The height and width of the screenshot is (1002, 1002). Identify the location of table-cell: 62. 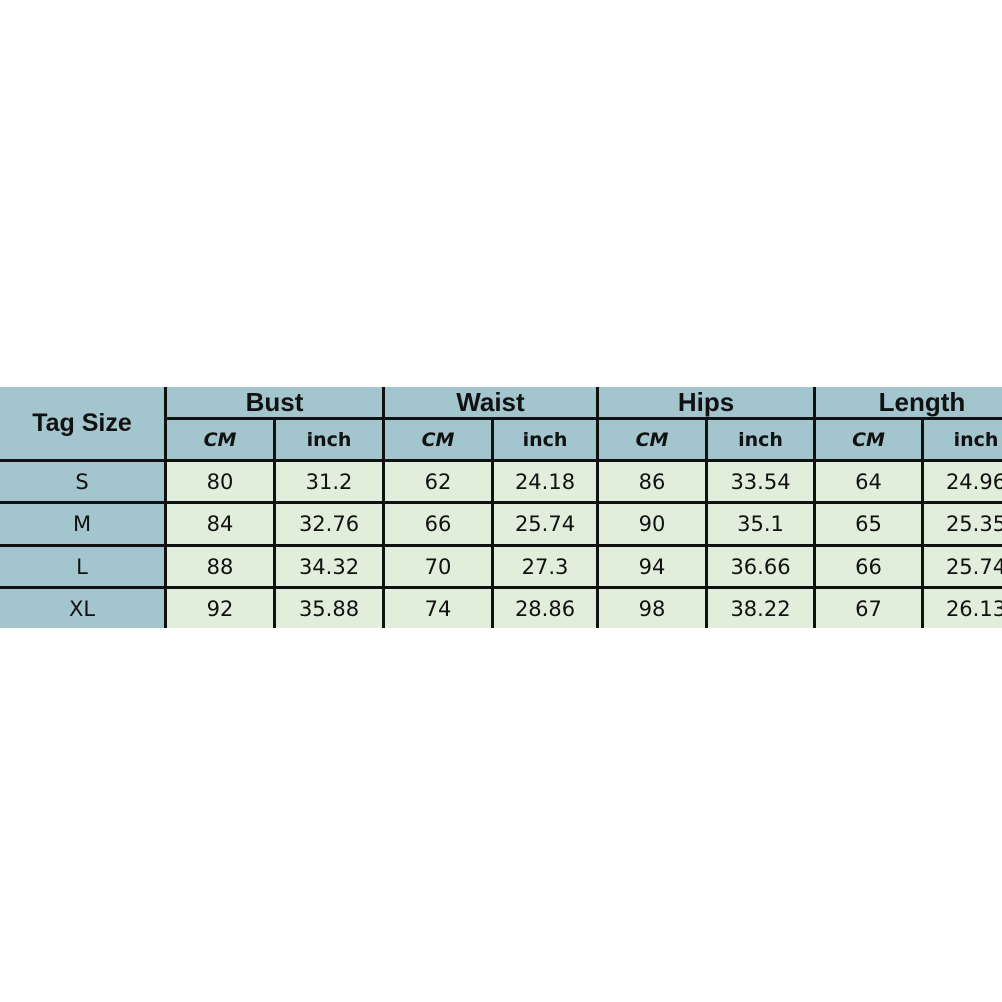
(438, 481).